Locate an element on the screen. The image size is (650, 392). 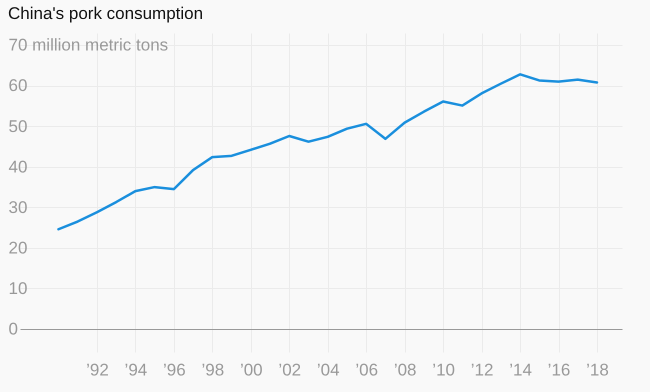
x-tick-label: ’08 is located at coordinates (405, 370).